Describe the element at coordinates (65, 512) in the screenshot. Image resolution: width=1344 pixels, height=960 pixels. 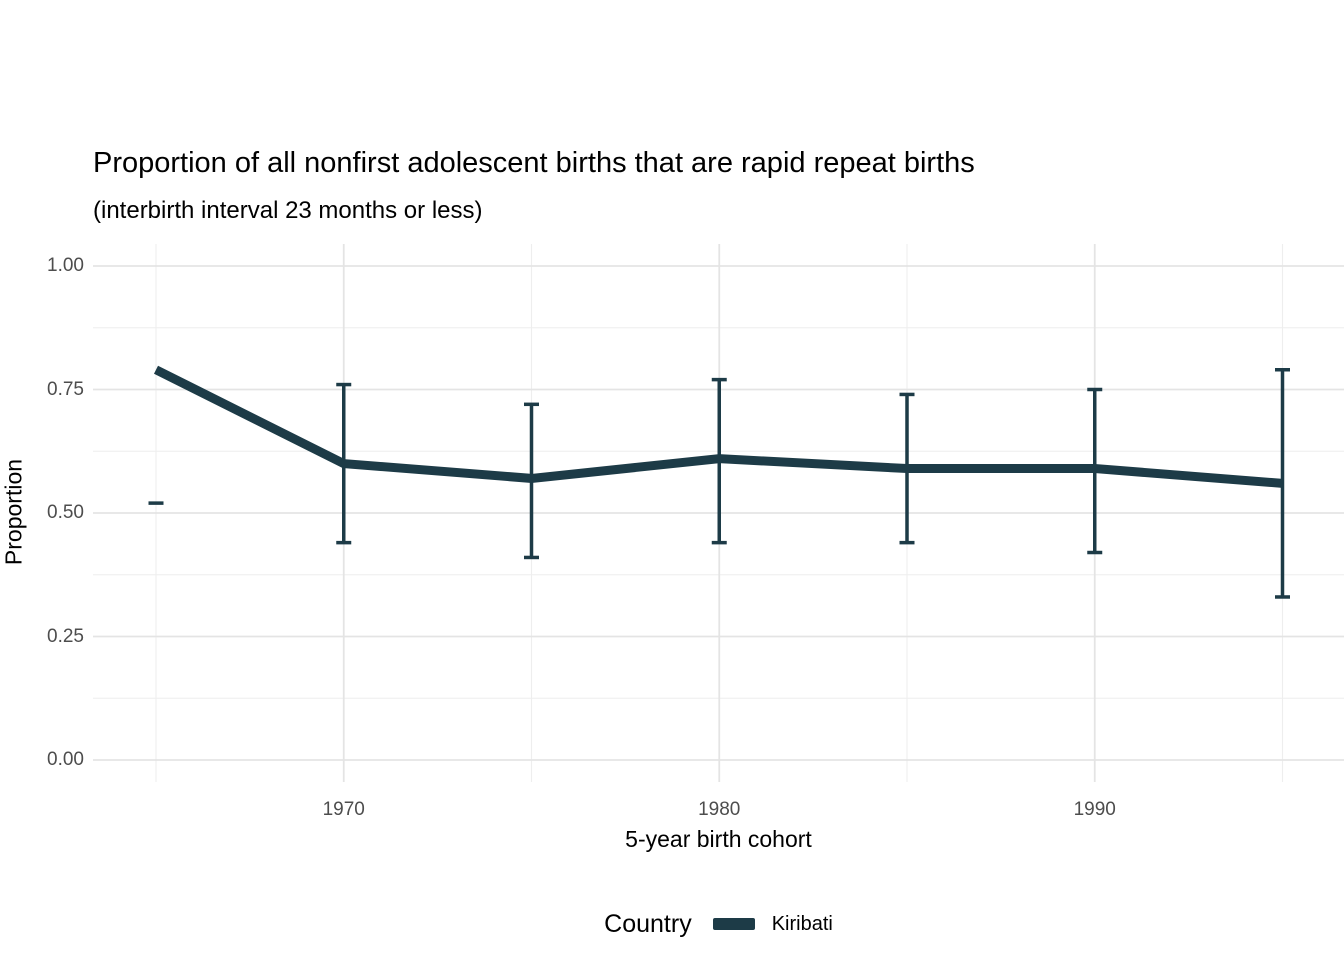
I see `y-tick-label: 0.50` at that location.